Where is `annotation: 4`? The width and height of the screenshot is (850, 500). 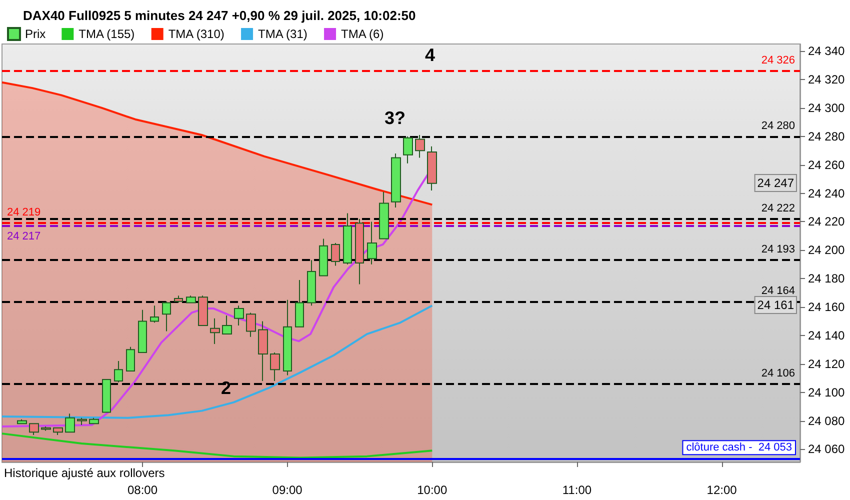
annotation: 4 is located at coordinates (430, 55).